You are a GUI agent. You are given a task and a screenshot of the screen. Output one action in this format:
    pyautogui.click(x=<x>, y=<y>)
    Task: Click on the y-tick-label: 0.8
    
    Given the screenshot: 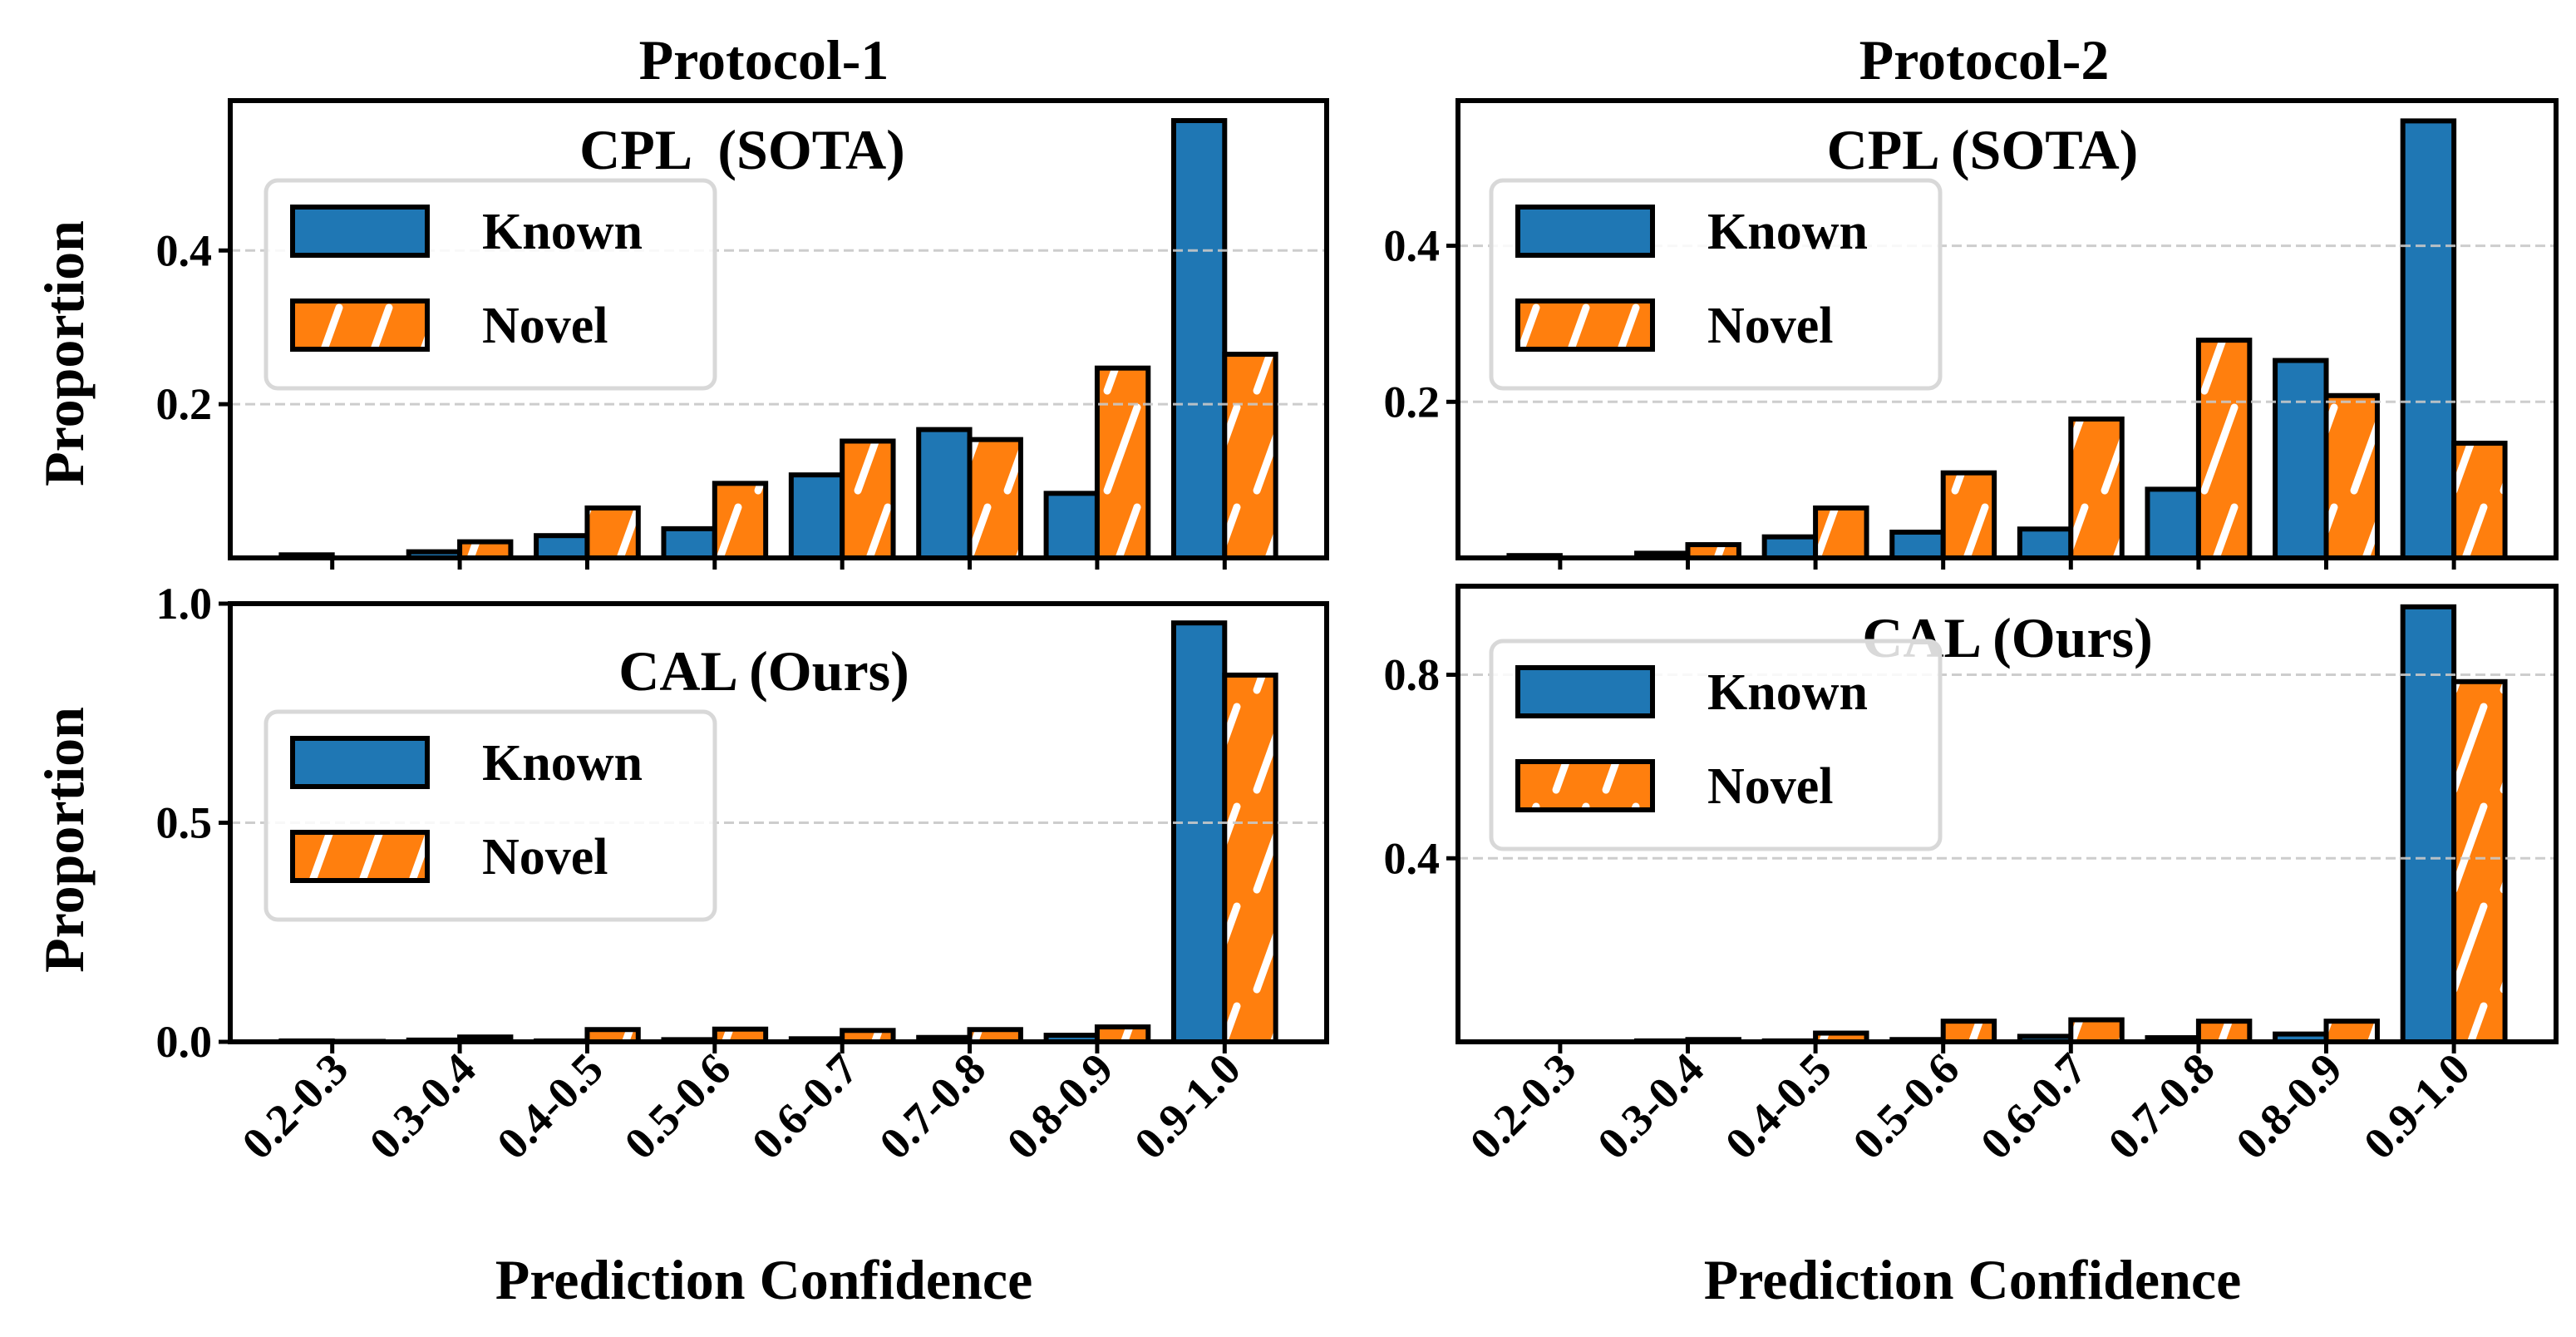 What is the action you would take?
    pyautogui.click(x=1412, y=675)
    